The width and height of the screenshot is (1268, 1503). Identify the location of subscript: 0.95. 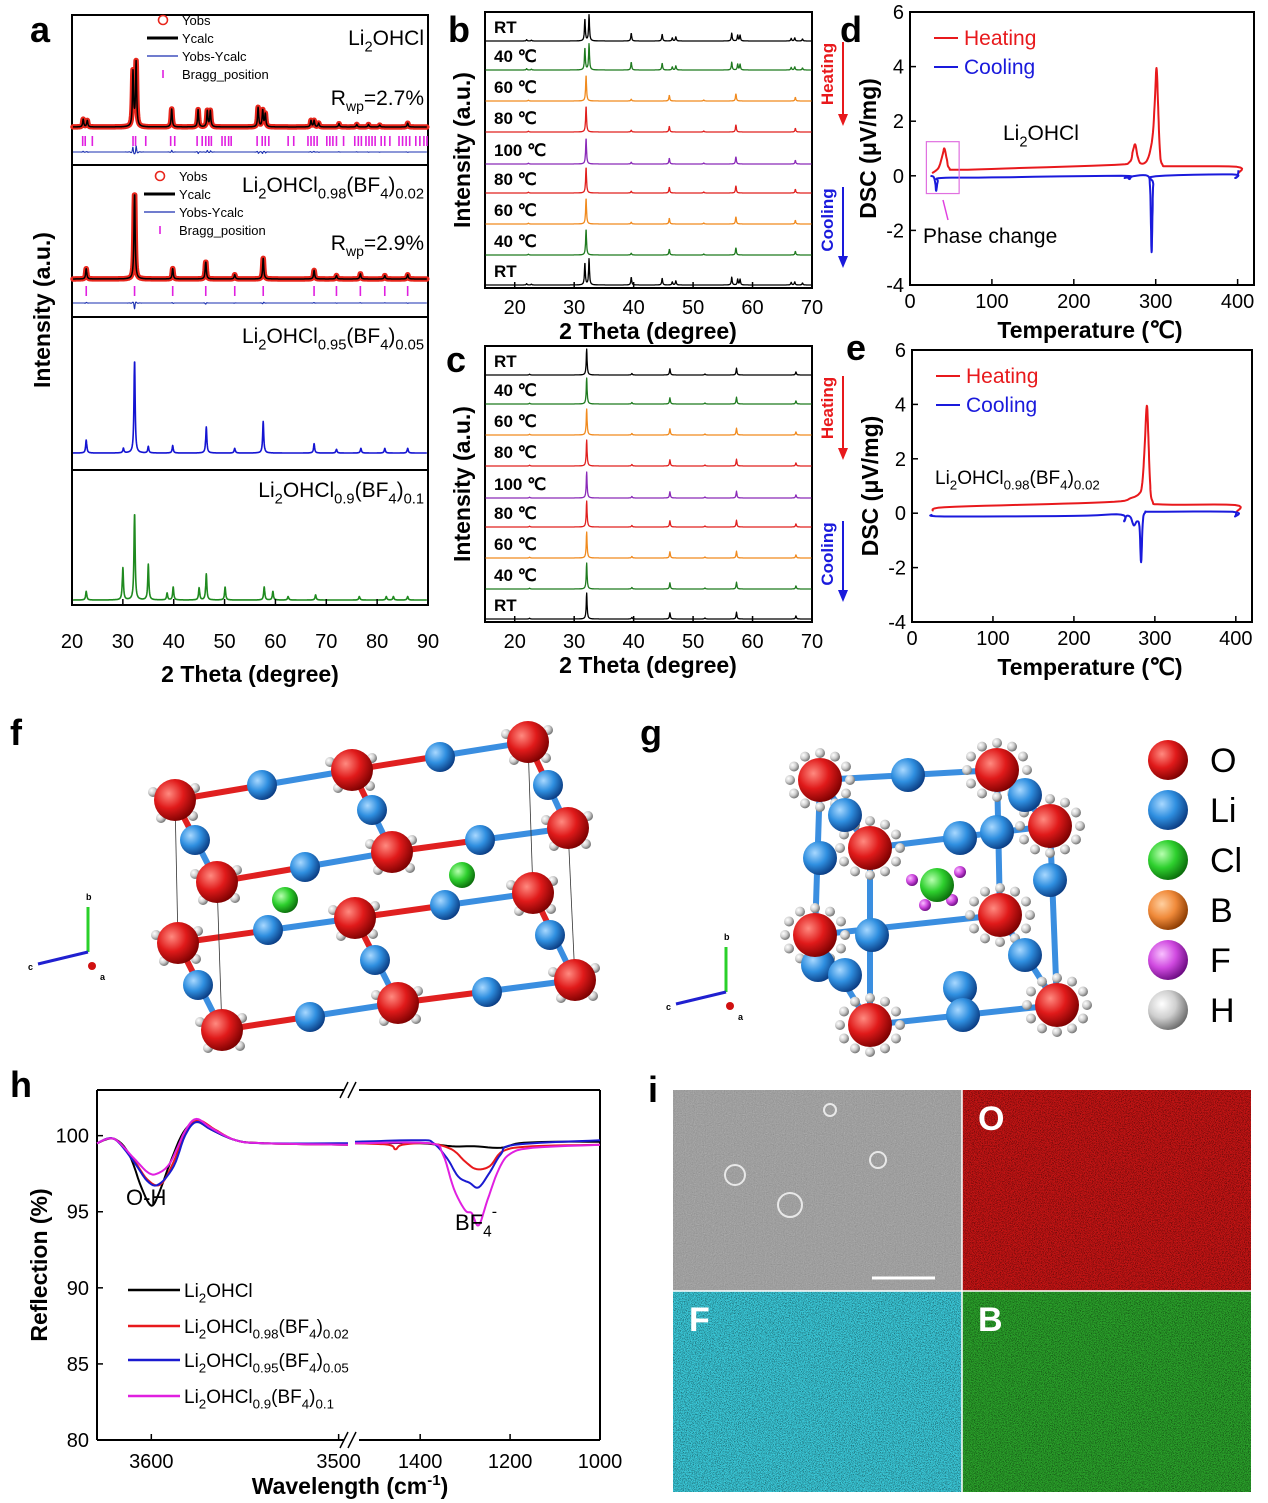
(266, 1368).